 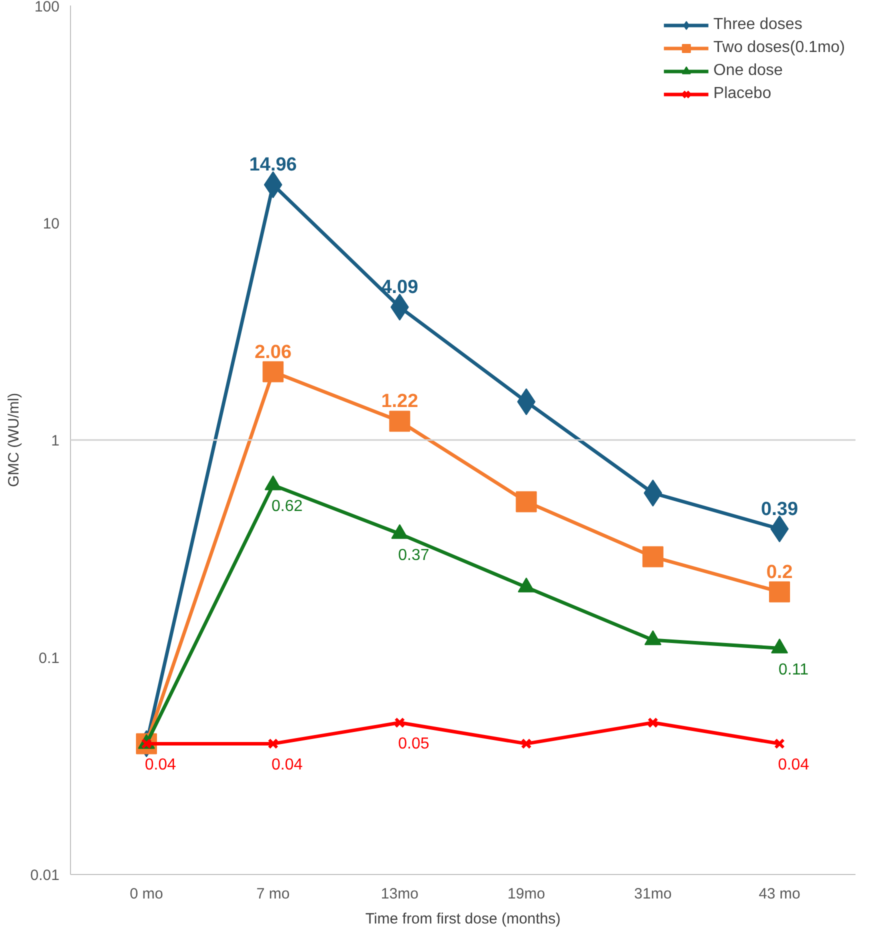 What do you see at coordinates (527, 894) in the screenshot?
I see `x-tick-label: 19mo` at bounding box center [527, 894].